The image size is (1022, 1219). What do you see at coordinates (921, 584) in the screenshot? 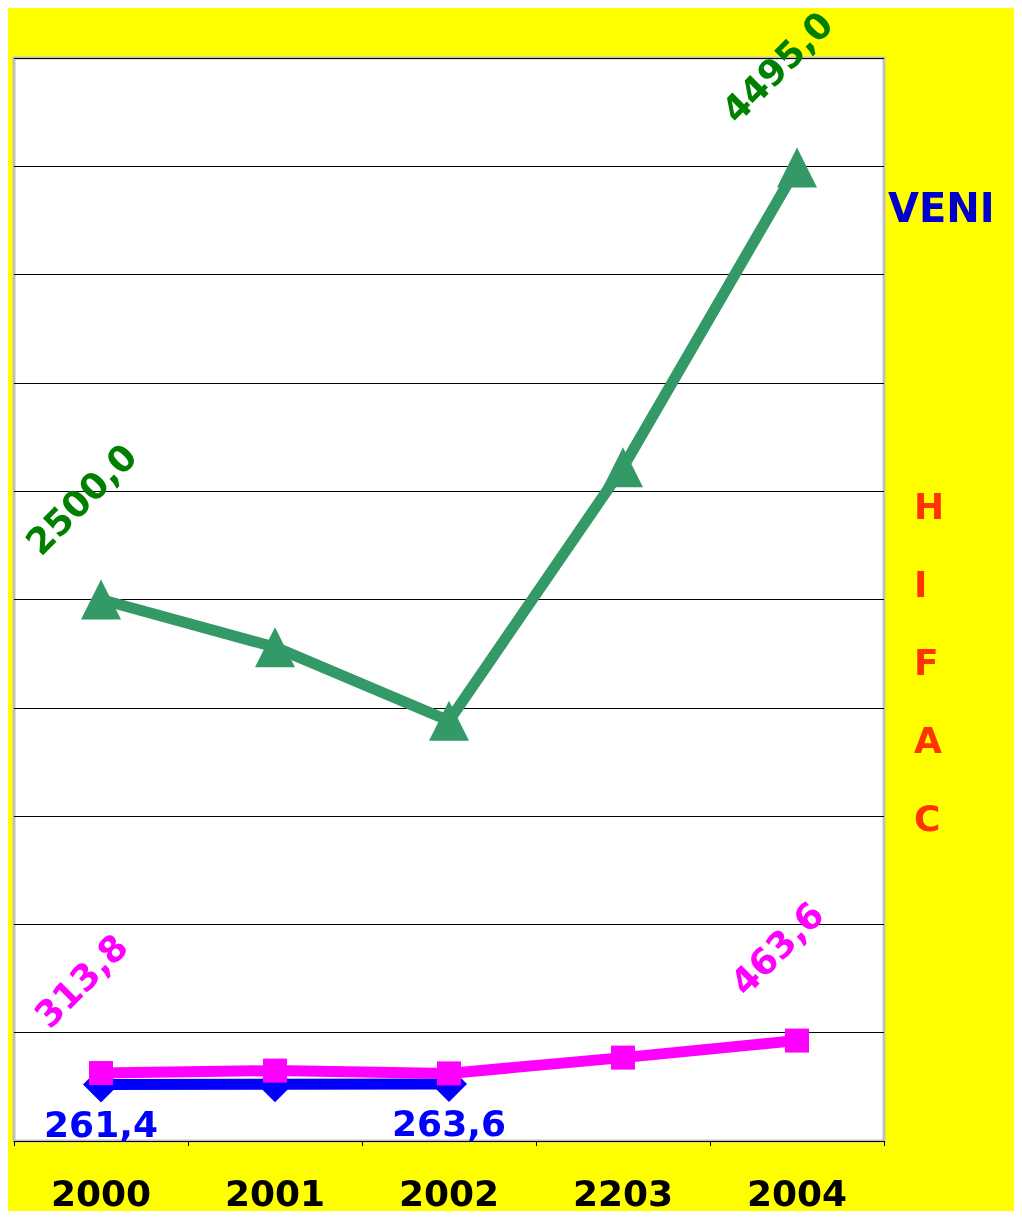
I see `text: I` at bounding box center [921, 584].